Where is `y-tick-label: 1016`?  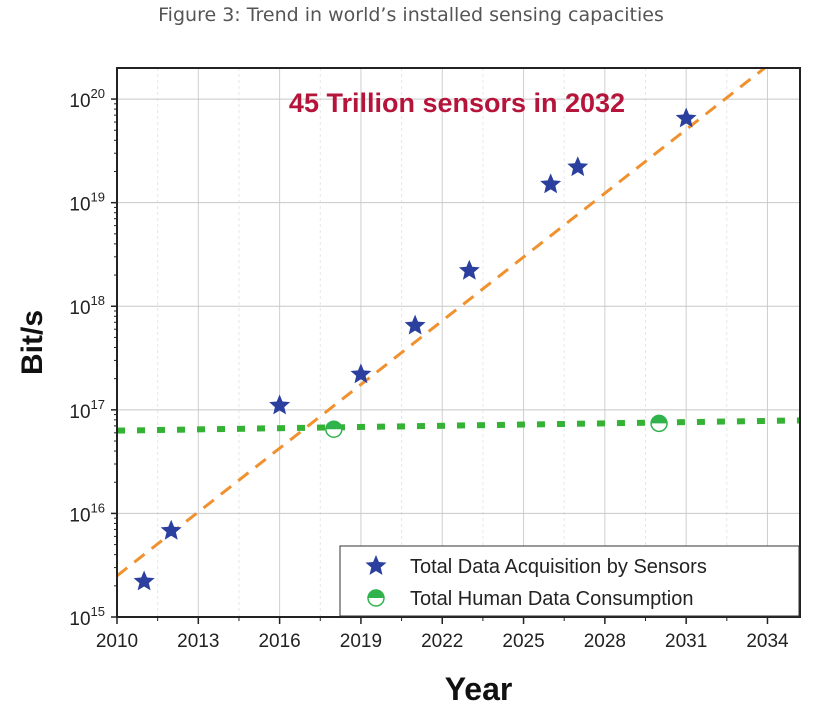
y-tick-label: 1016 is located at coordinates (87, 513).